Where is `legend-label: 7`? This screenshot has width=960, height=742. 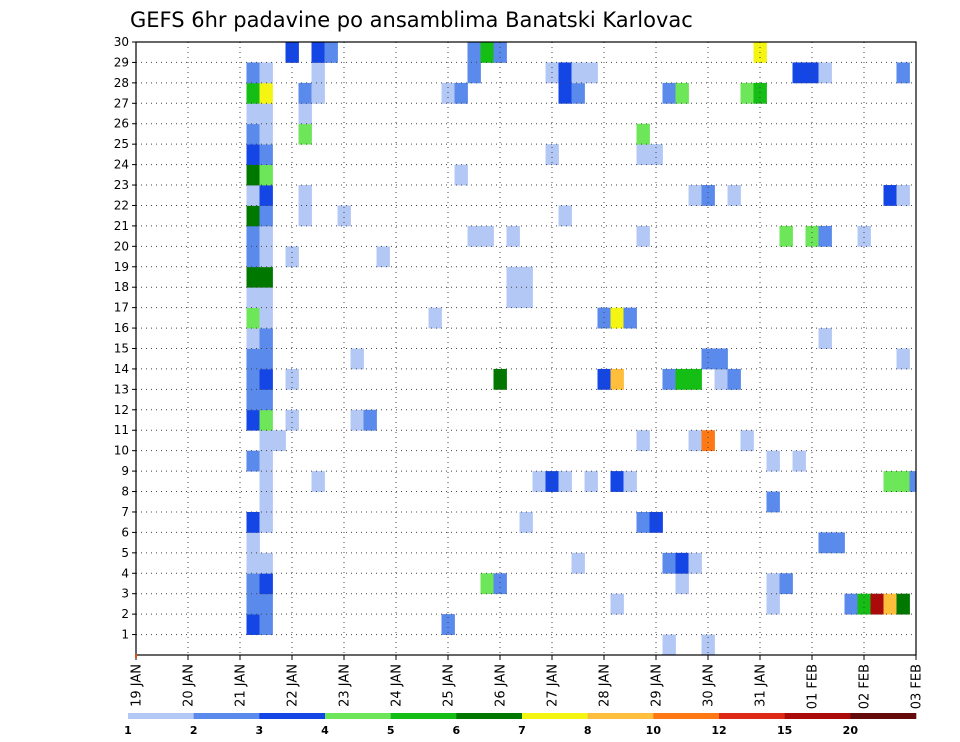
legend-label: 7 is located at coordinates (522, 730).